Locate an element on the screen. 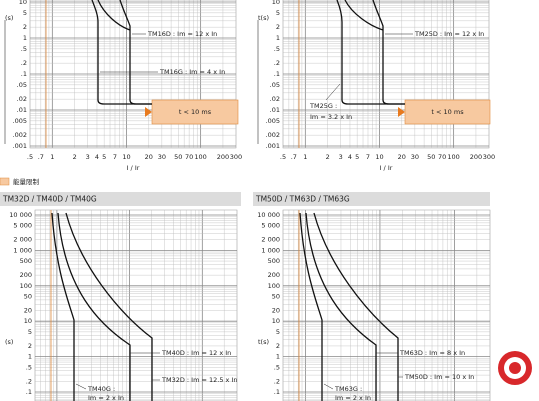 The height and width of the screenshot is (401, 539). y-tick-label: 20 is located at coordinates (276, 311).